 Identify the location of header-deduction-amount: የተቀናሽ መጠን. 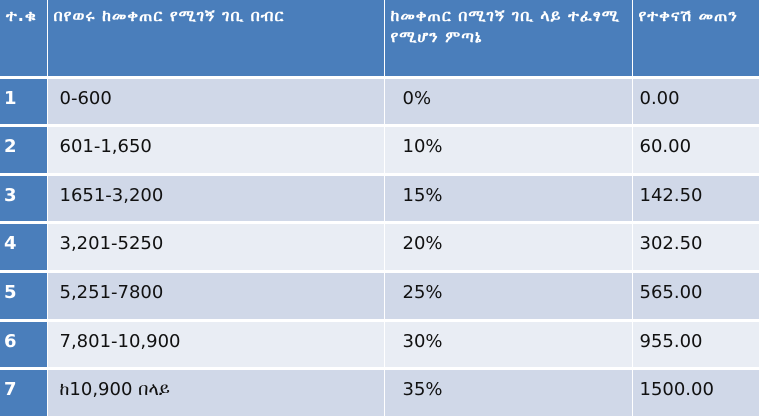
(695, 39).